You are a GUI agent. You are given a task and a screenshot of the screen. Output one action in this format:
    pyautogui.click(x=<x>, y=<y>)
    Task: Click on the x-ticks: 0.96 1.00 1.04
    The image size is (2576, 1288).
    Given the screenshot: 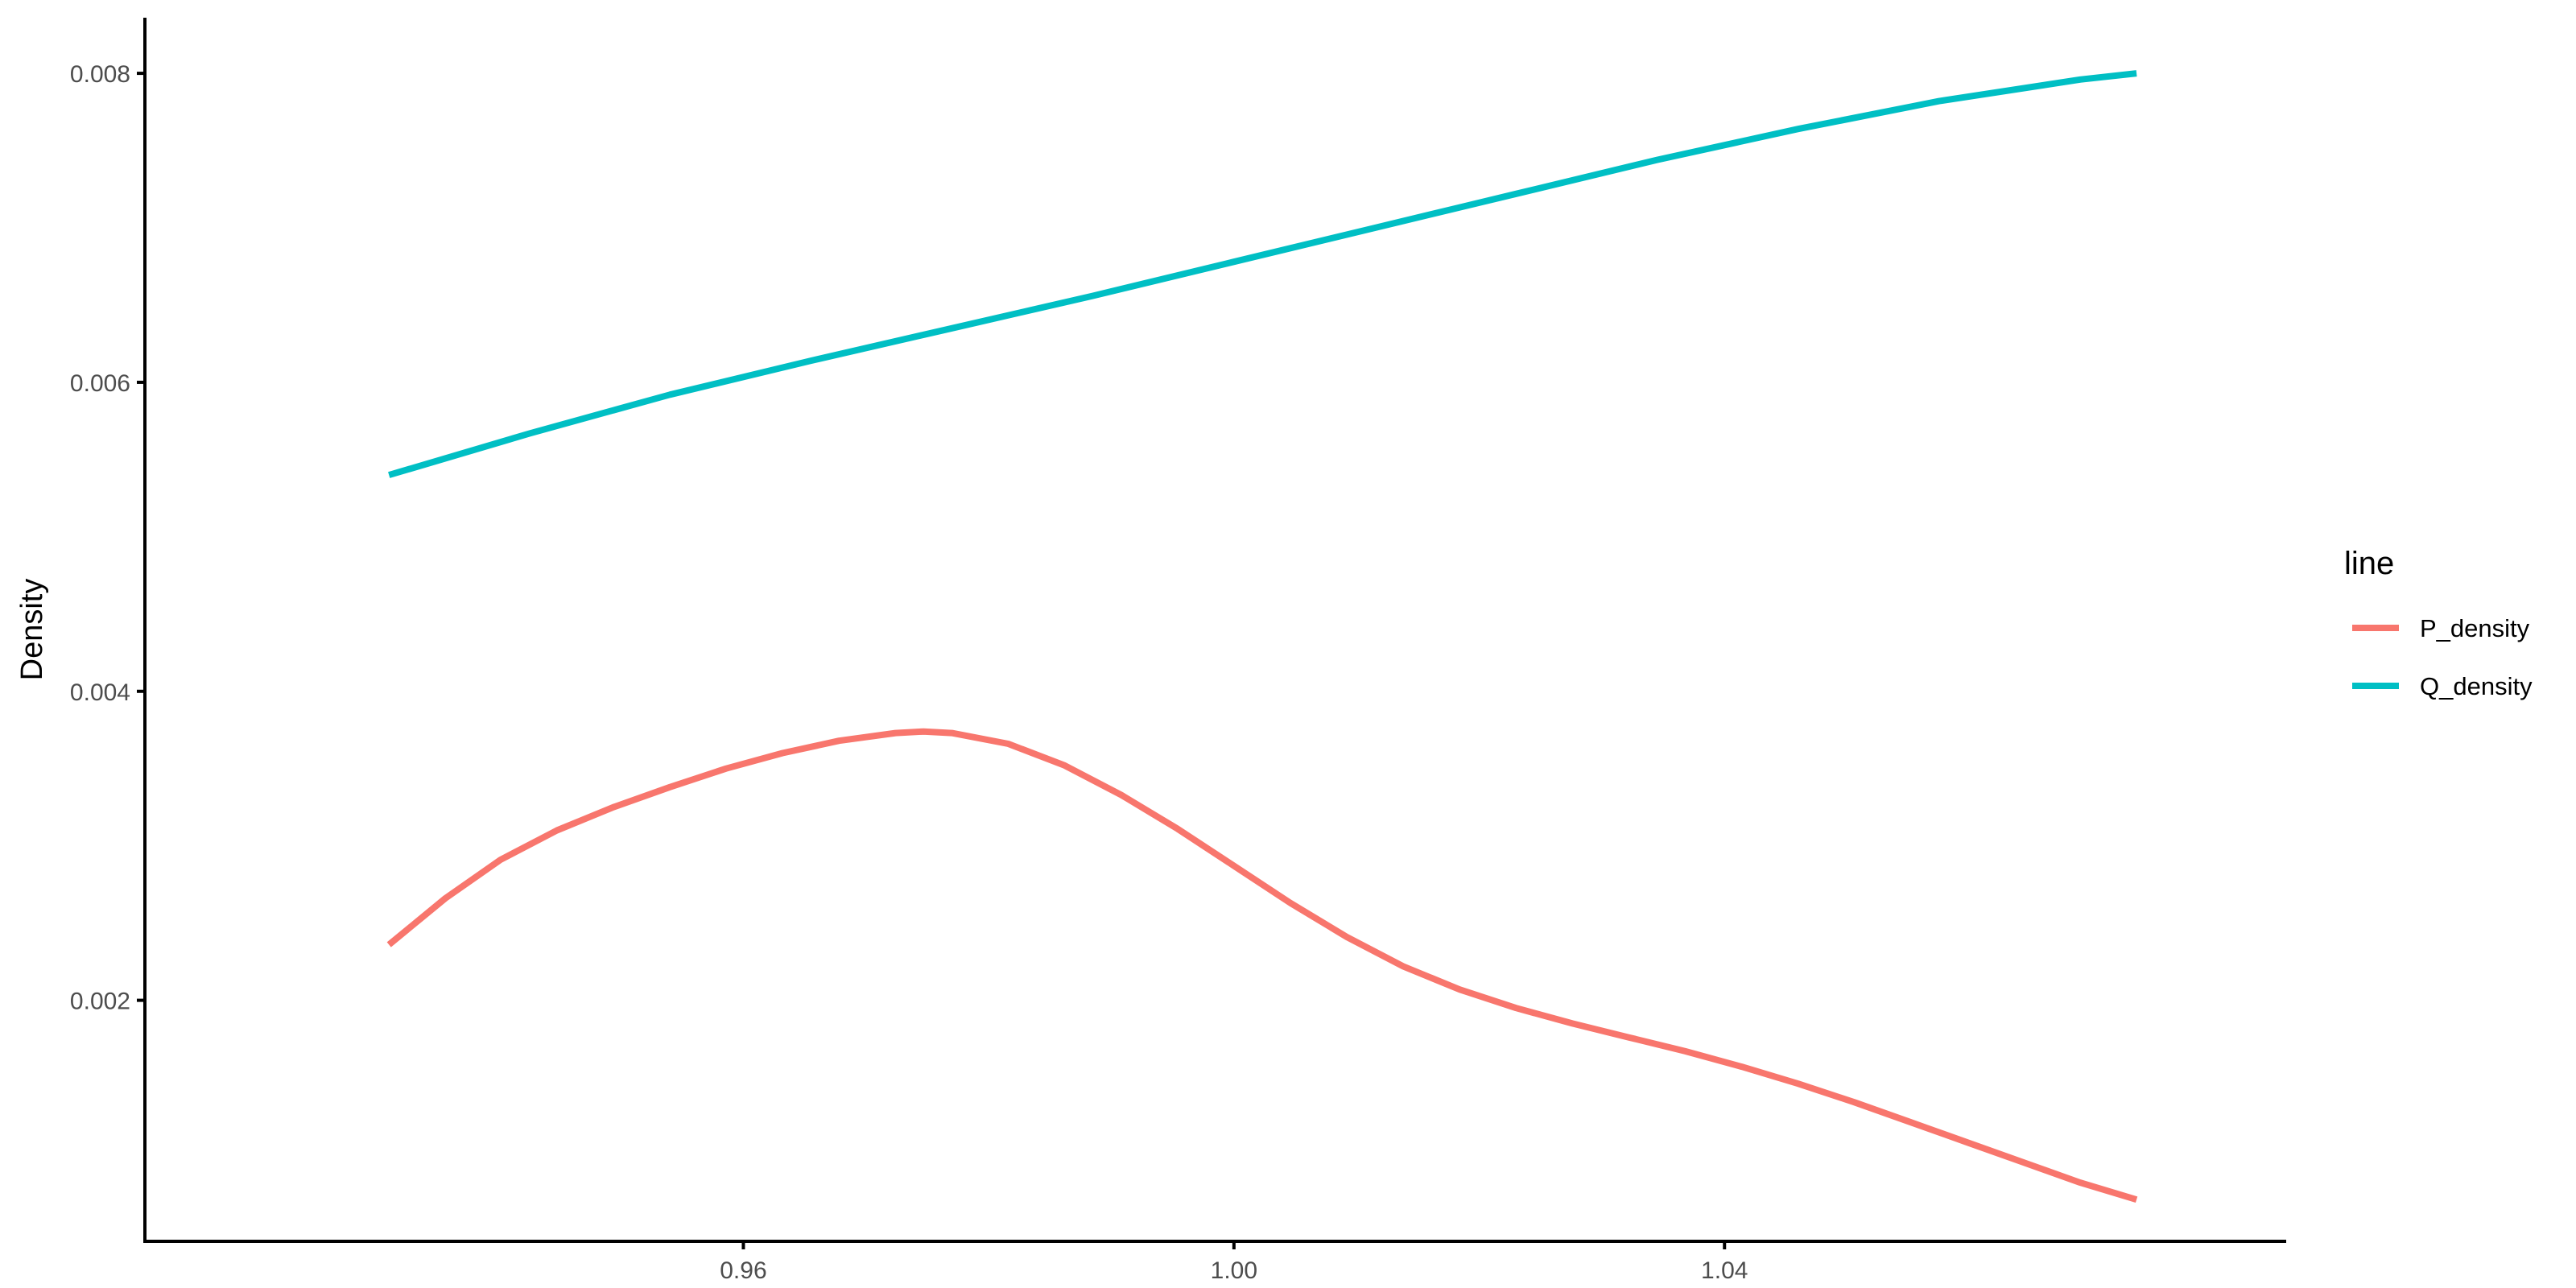 What is the action you would take?
    pyautogui.click(x=1234, y=1262)
    